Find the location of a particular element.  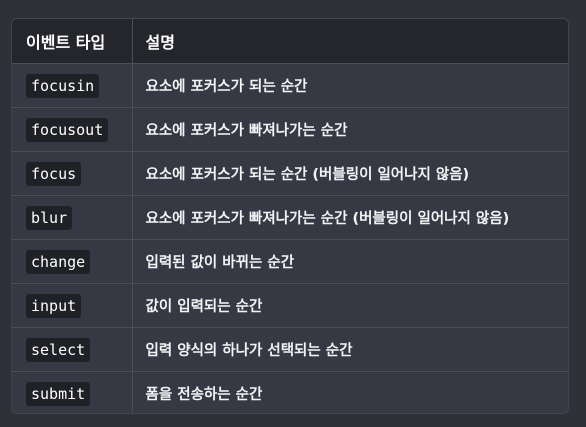

event-type-cell: focus is located at coordinates (72, 173).